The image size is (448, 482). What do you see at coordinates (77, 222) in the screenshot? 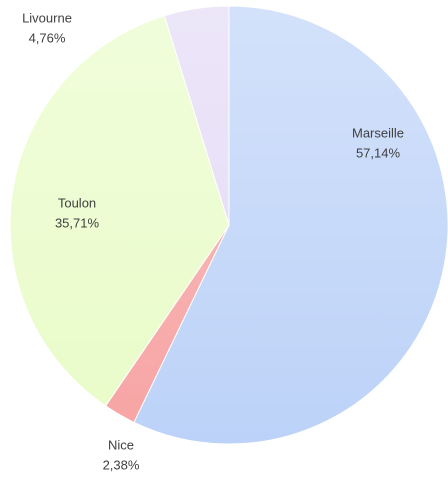
I see `slice-value-label: 35,71%` at bounding box center [77, 222].